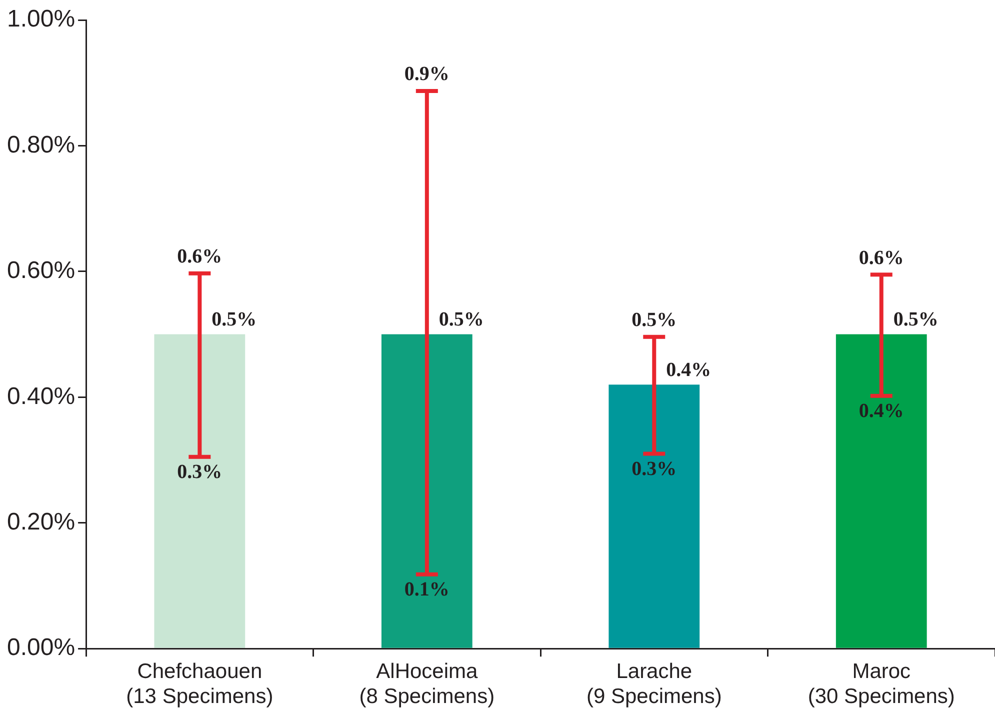  Describe the element at coordinates (200, 684) in the screenshot. I see `x-tick-label: Chefchaouen (13 Specimens)` at that location.